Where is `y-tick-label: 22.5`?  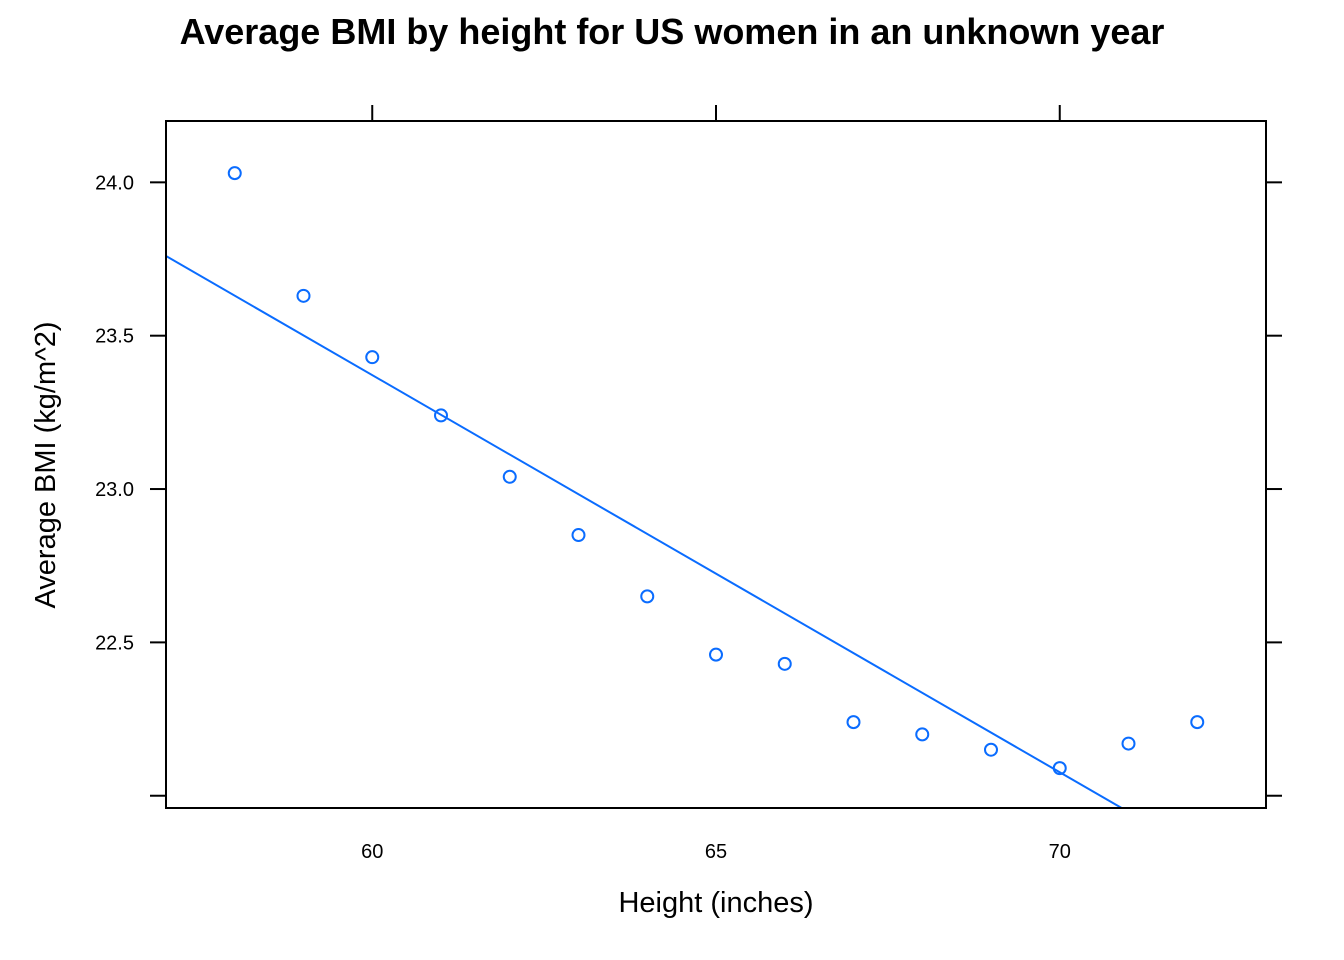
y-tick-label: 22.5 is located at coordinates (114, 643).